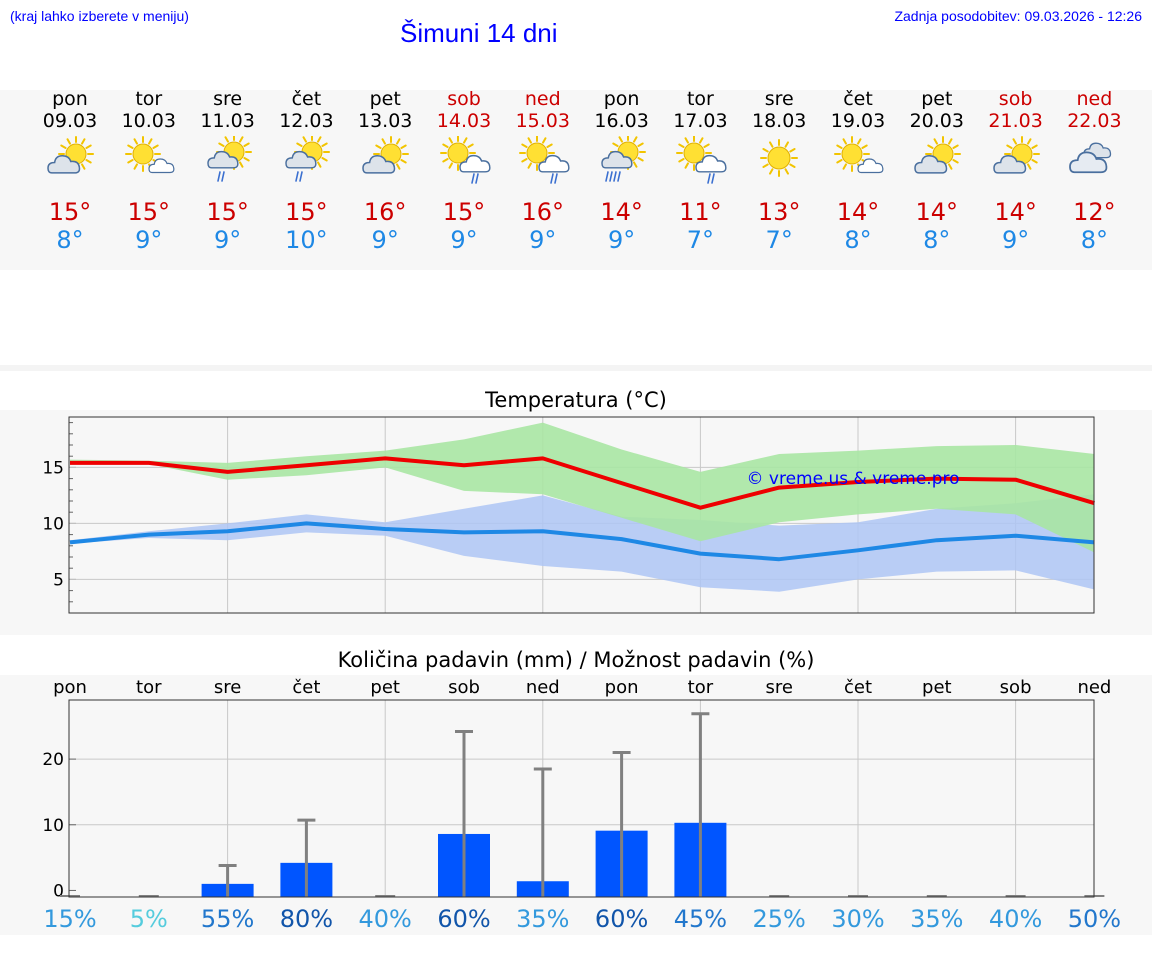 This screenshot has width=1152, height=975. I want to click on forecast-day: tor 10.03 15° 9°, so click(149, 171).